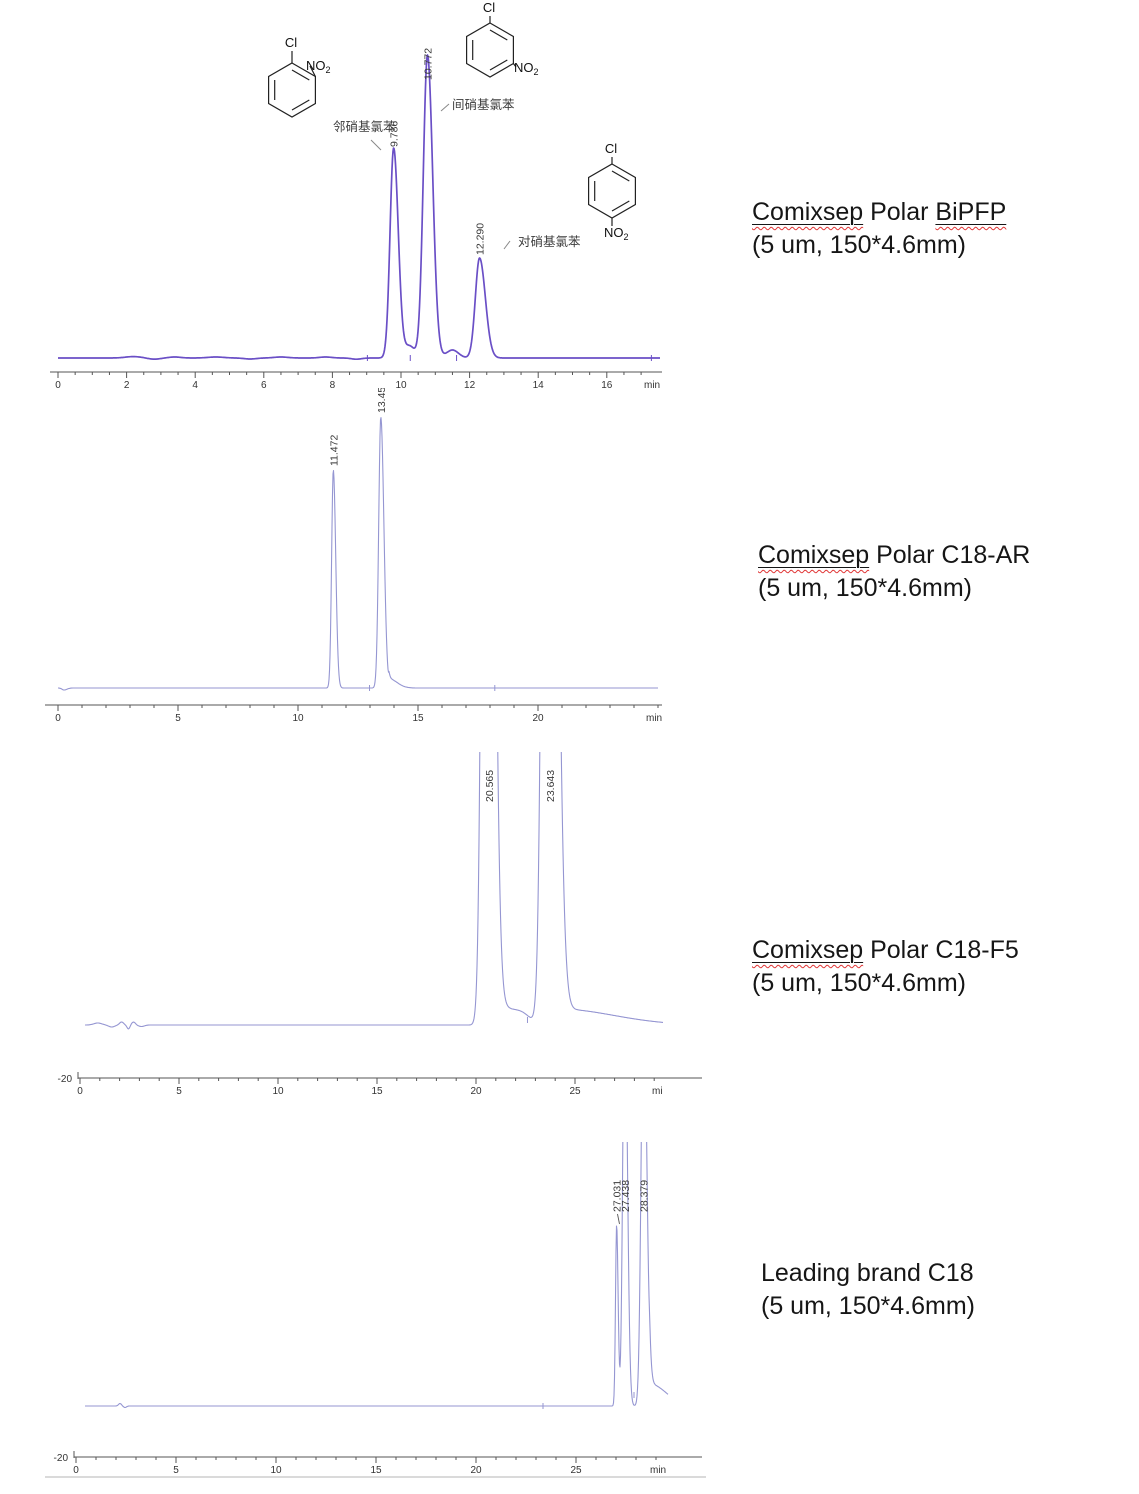 This screenshot has height=1494, width=1139. I want to click on svg-text: 6, so click(264, 385).